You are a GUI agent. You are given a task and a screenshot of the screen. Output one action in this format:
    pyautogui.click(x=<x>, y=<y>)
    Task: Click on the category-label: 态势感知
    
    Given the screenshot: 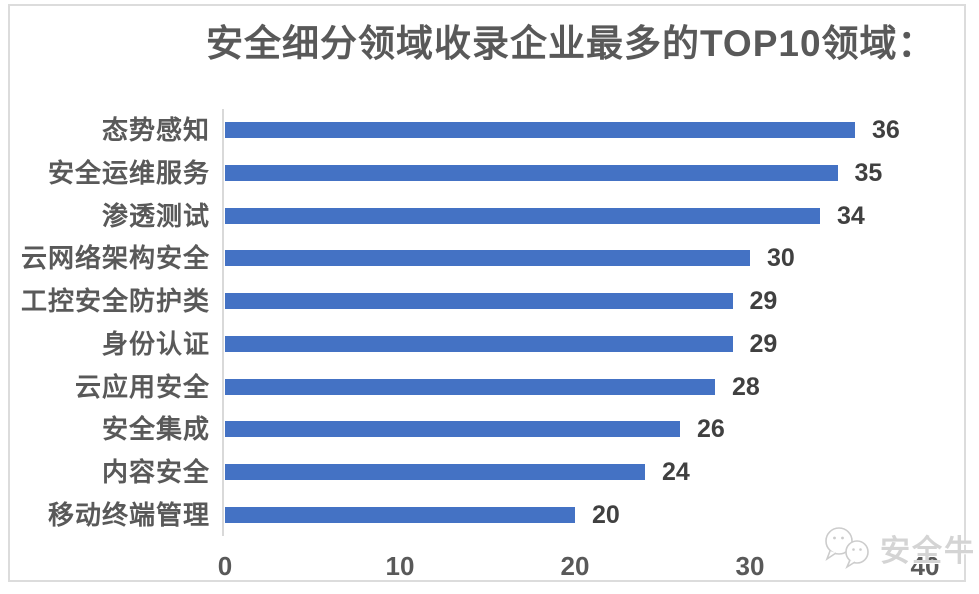 What is the action you would take?
    pyautogui.click(x=155, y=130)
    